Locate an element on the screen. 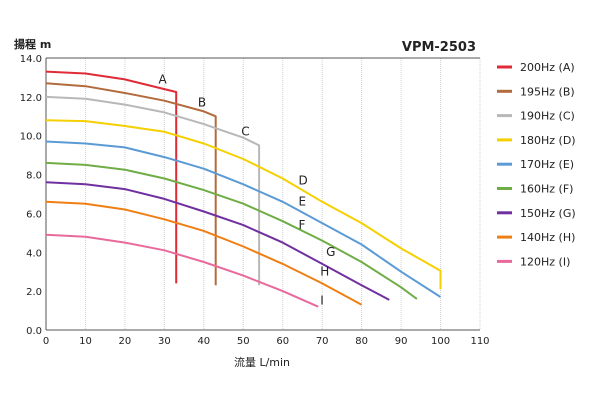 This screenshot has height=404, width=600. curve-label-a: A is located at coordinates (162, 79).